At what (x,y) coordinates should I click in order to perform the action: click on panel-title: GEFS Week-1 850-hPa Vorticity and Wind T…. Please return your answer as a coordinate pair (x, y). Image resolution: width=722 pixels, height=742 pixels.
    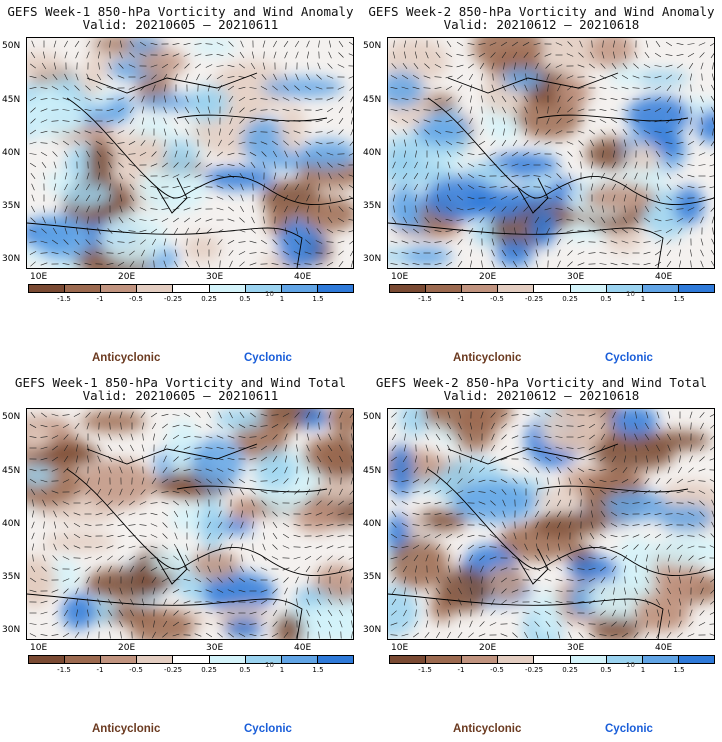
    Looking at the image, I should click on (180, 382).